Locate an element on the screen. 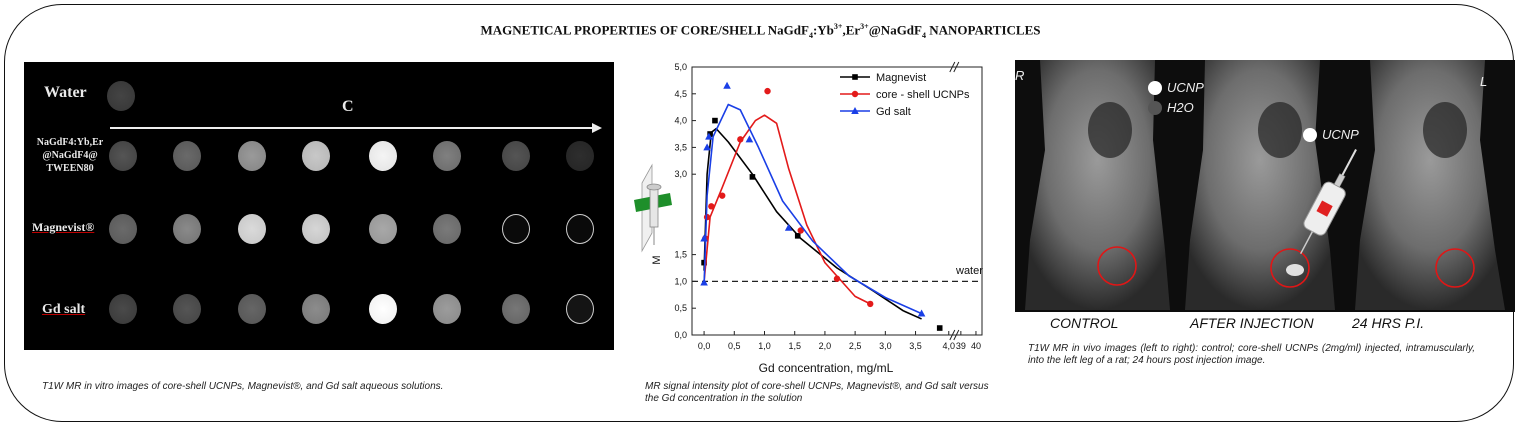 The image size is (1521, 428). row-label-ucnp-line2: @NaGdF4@ is located at coordinates (70, 155).